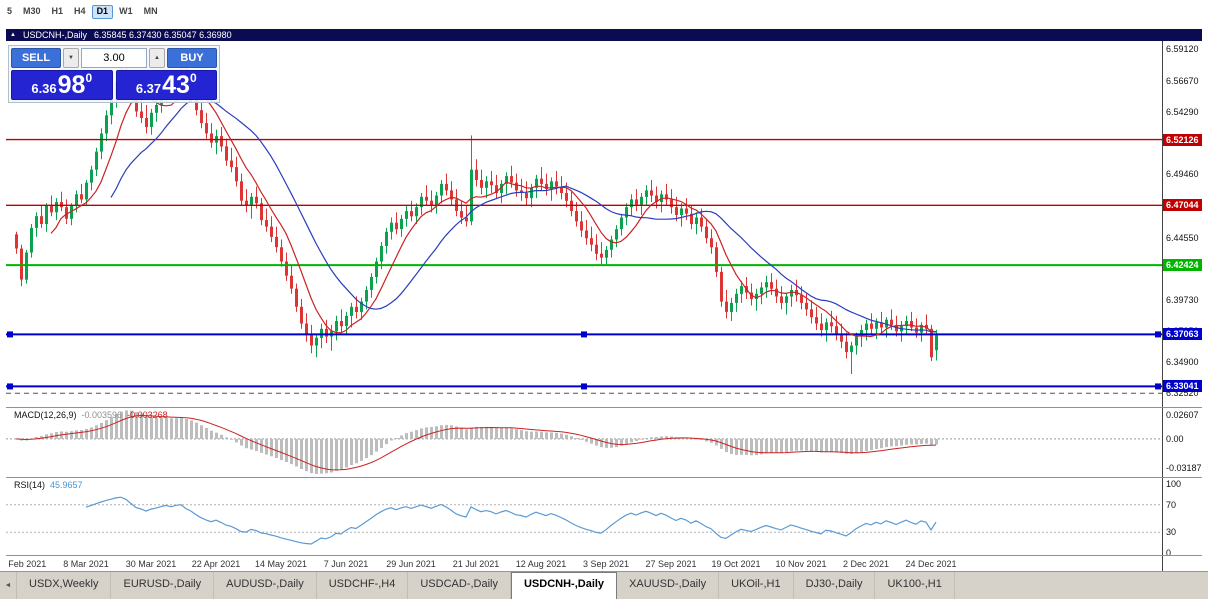  What do you see at coordinates (1182, 564) in the screenshot?
I see `date-axis-corner` at bounding box center [1182, 564].